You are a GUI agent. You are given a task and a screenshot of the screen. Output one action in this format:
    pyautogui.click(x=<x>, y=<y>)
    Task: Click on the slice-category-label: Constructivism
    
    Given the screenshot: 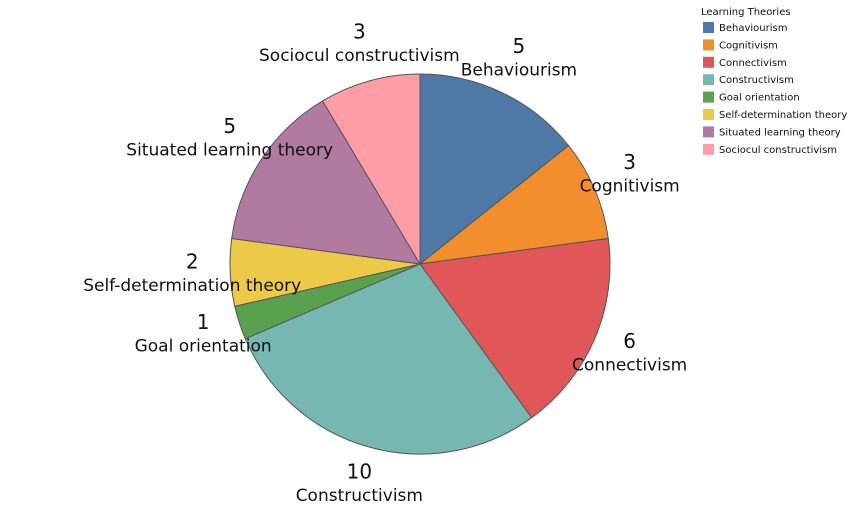 What is the action you would take?
    pyautogui.click(x=359, y=495)
    